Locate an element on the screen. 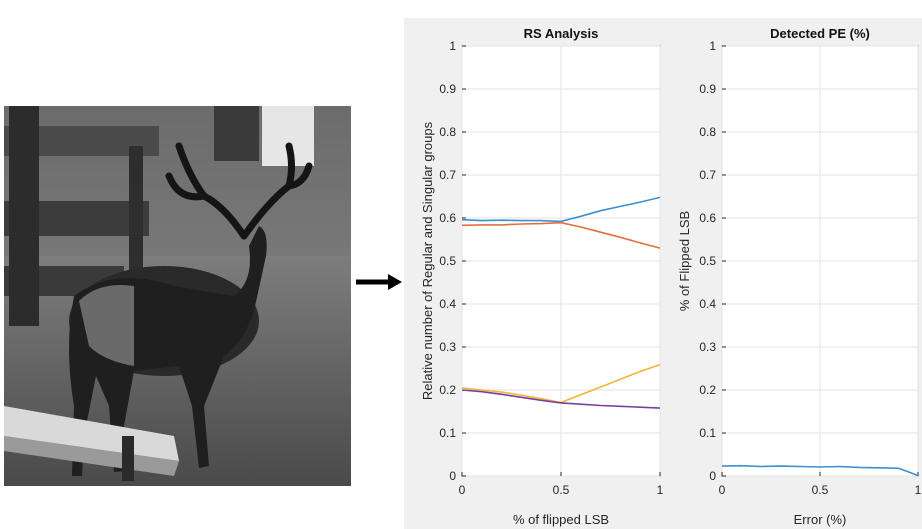 The image size is (922, 529). chart-title: Detected PE (%) is located at coordinates (820, 33).